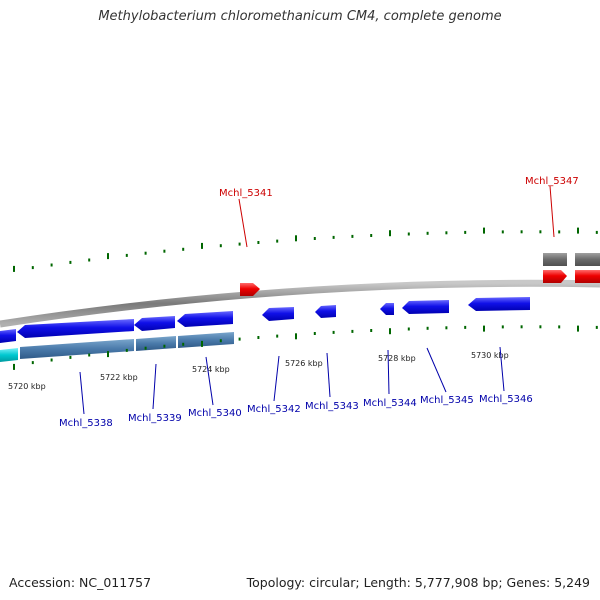  Describe the element at coordinates (80, 582) in the screenshot. I see `accession-text: Accession: NC_011757` at that location.